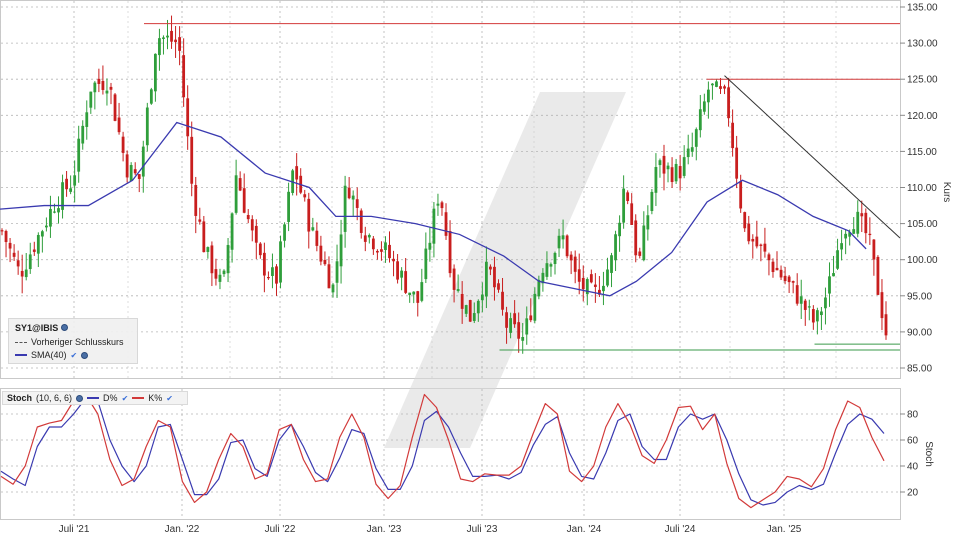 The height and width of the screenshot is (540, 960). What do you see at coordinates (77, 342) in the screenshot?
I see `legend-label-previous-close: Vorheriger Schlusskurs` at bounding box center [77, 342].